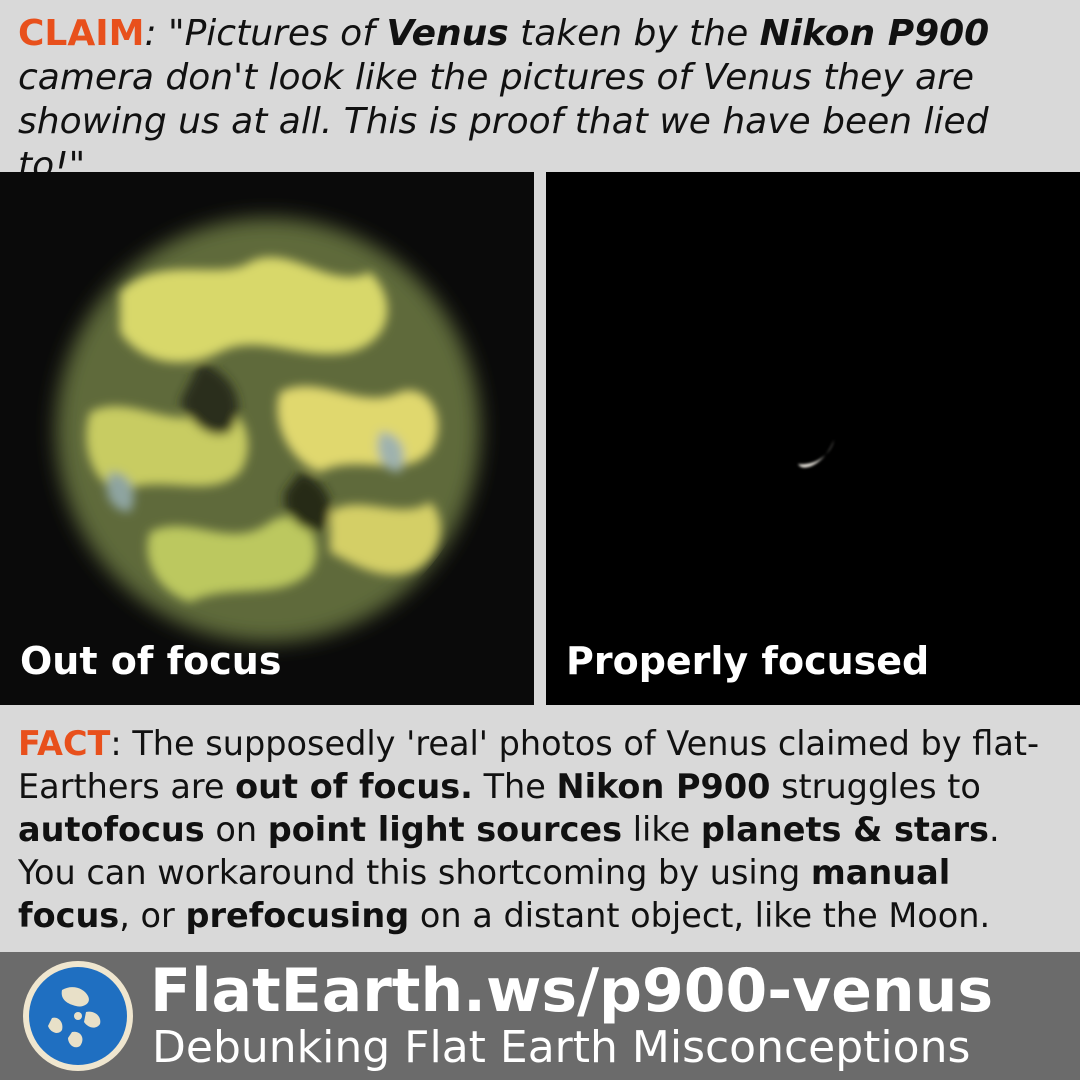 The image size is (1080, 1080). I want to click on fact-bold-2: Nikon P900, so click(663, 786).